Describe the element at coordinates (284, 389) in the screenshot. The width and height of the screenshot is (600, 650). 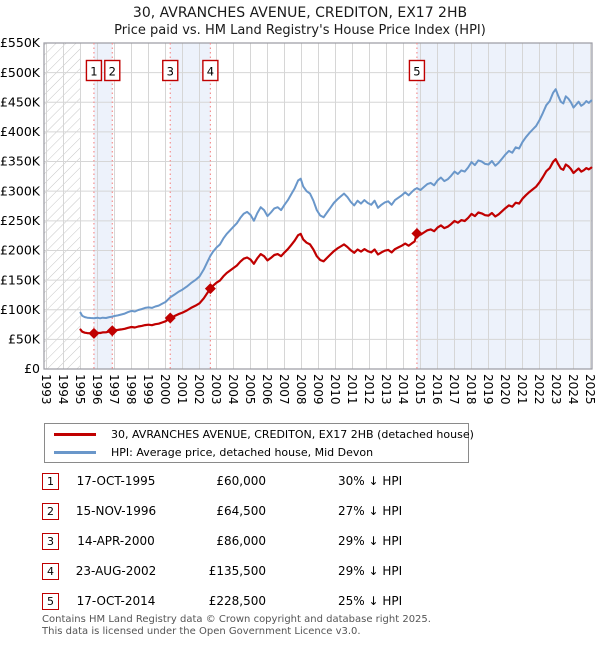
I see `x-tick-label: 2007` at that location.